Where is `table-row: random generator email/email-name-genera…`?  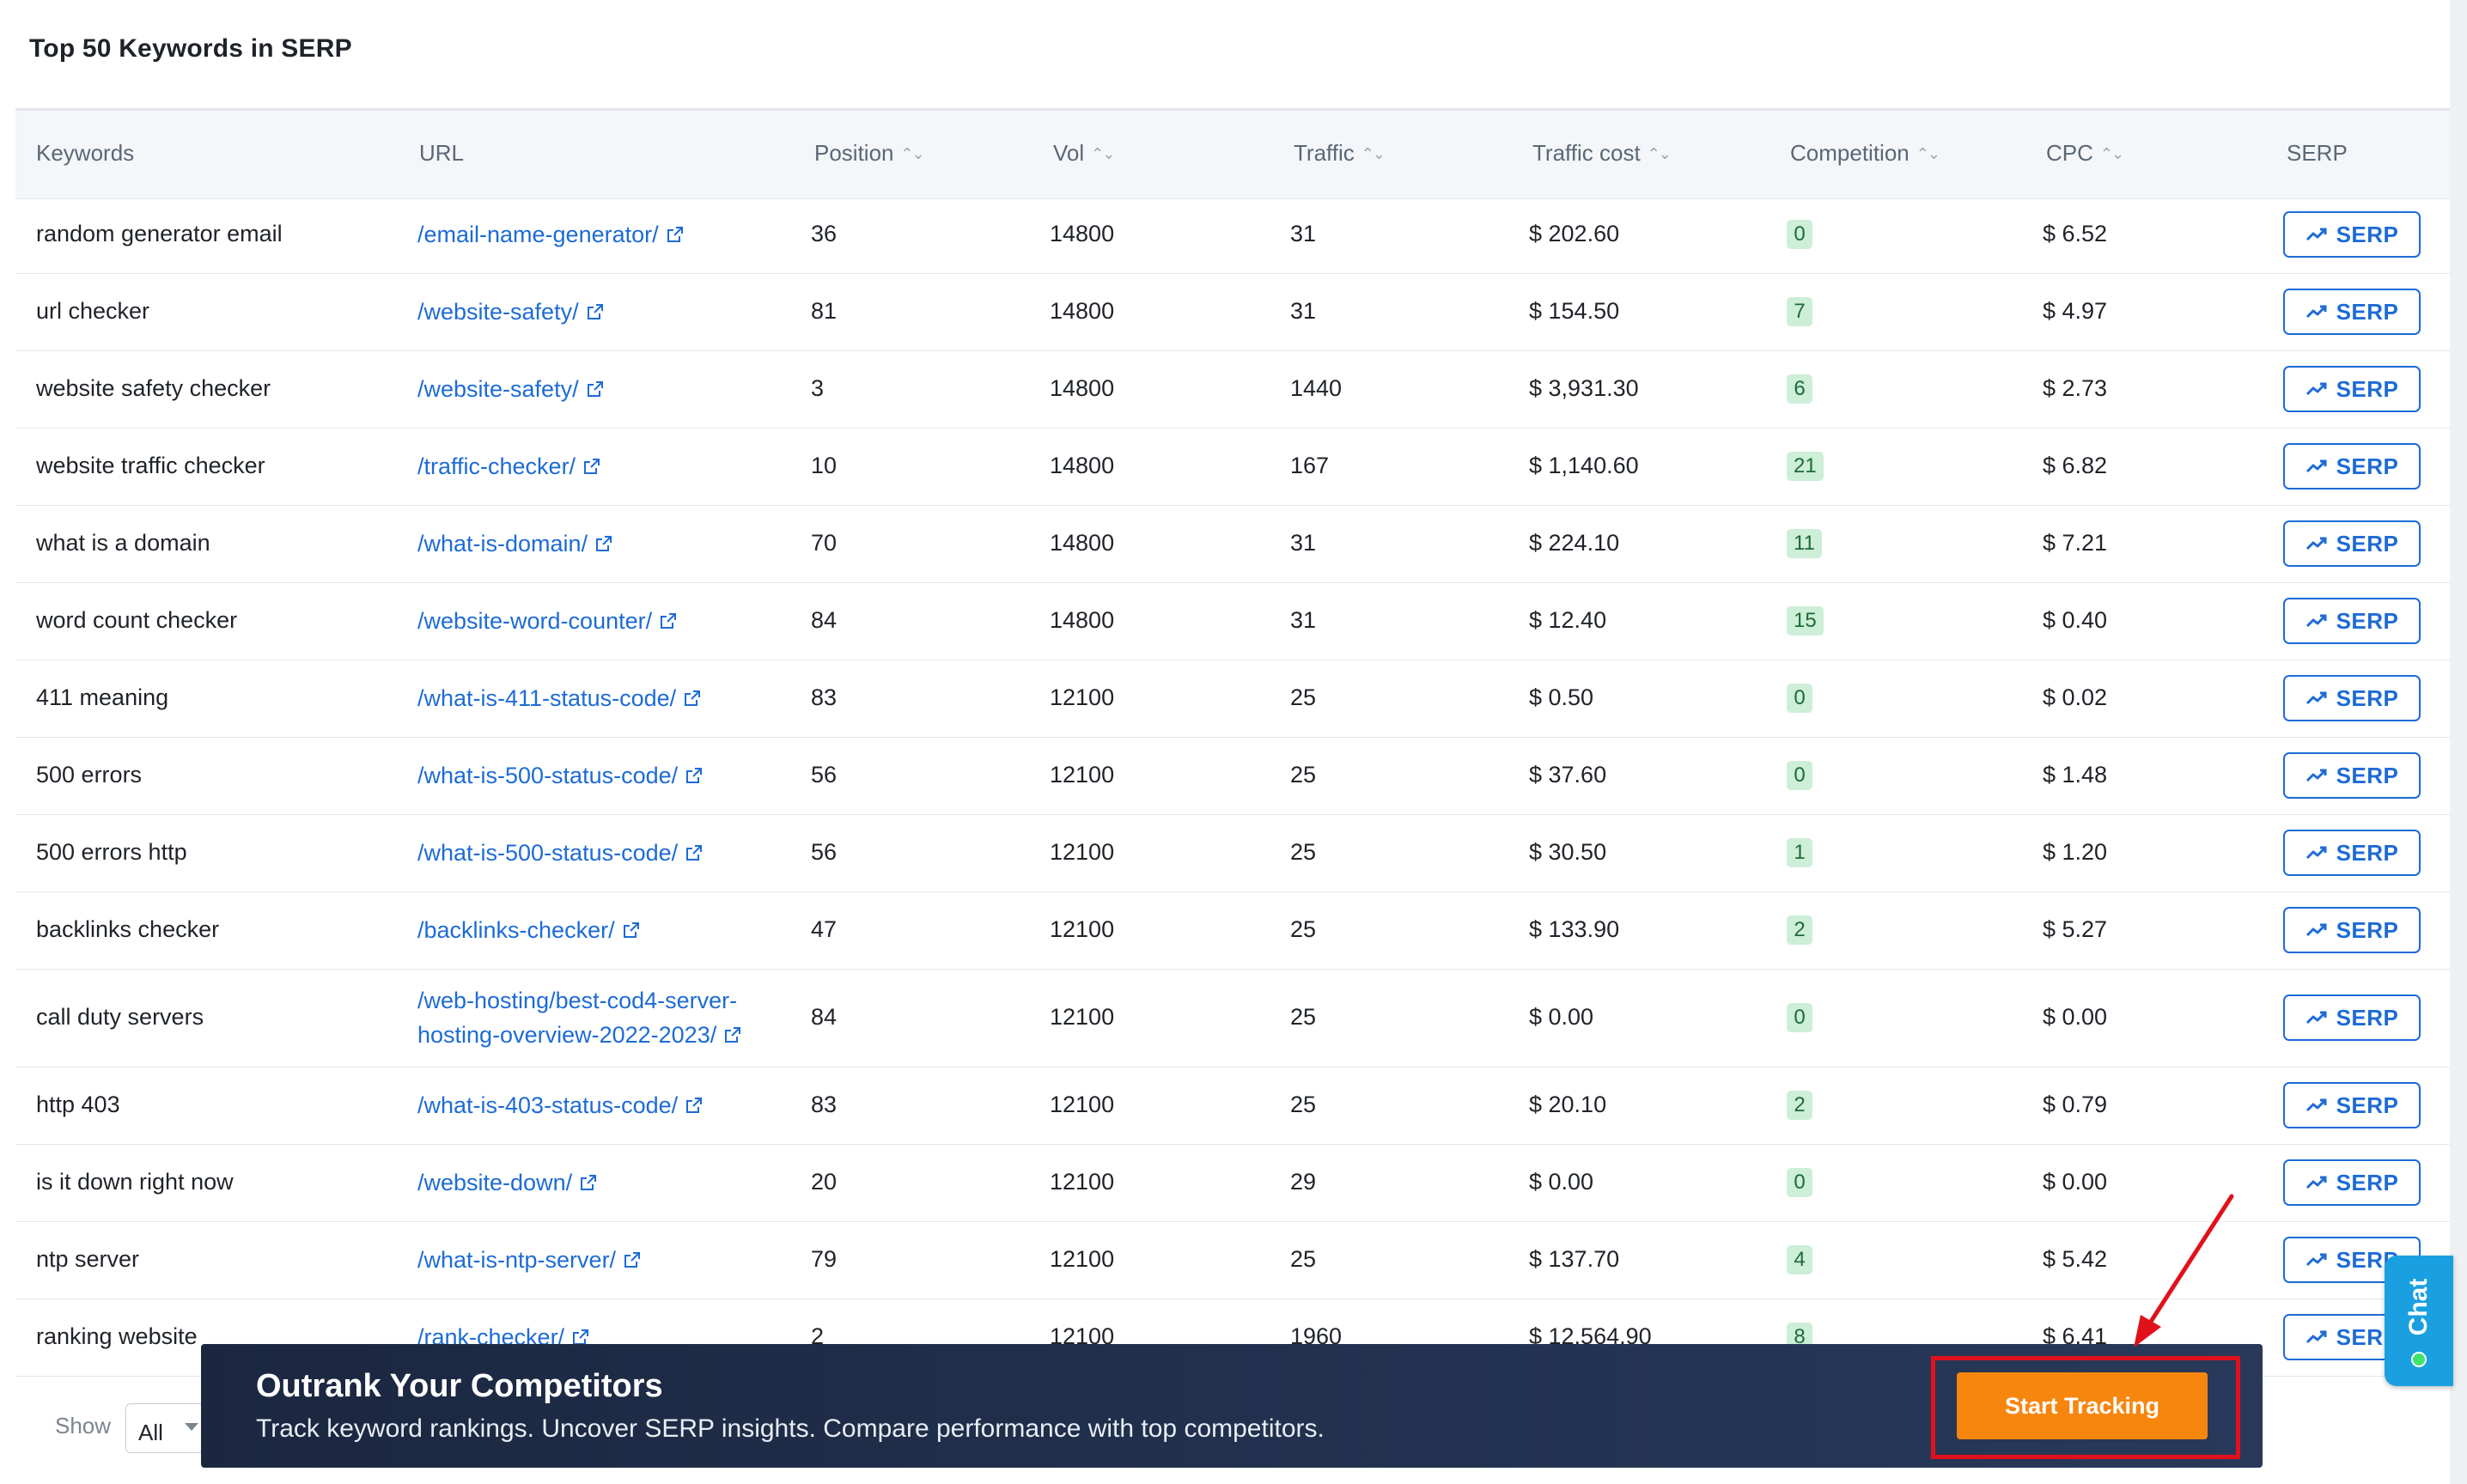
table-row: random generator email/email-name-genera… is located at coordinates (1233, 235).